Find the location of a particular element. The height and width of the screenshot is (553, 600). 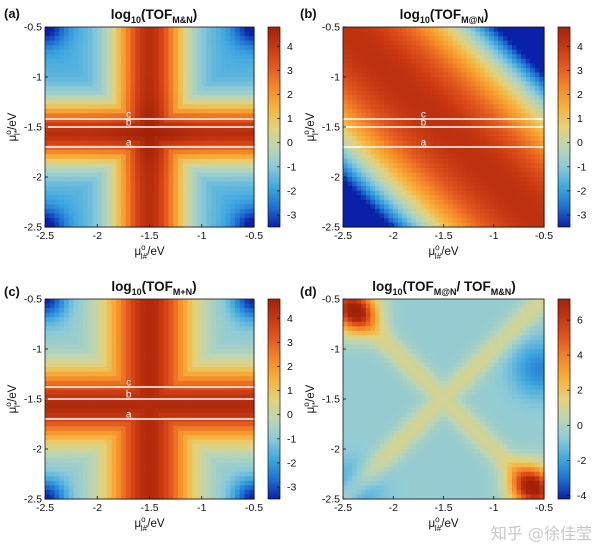

colorbar-tick-label: 4 is located at coordinates (290, 47).